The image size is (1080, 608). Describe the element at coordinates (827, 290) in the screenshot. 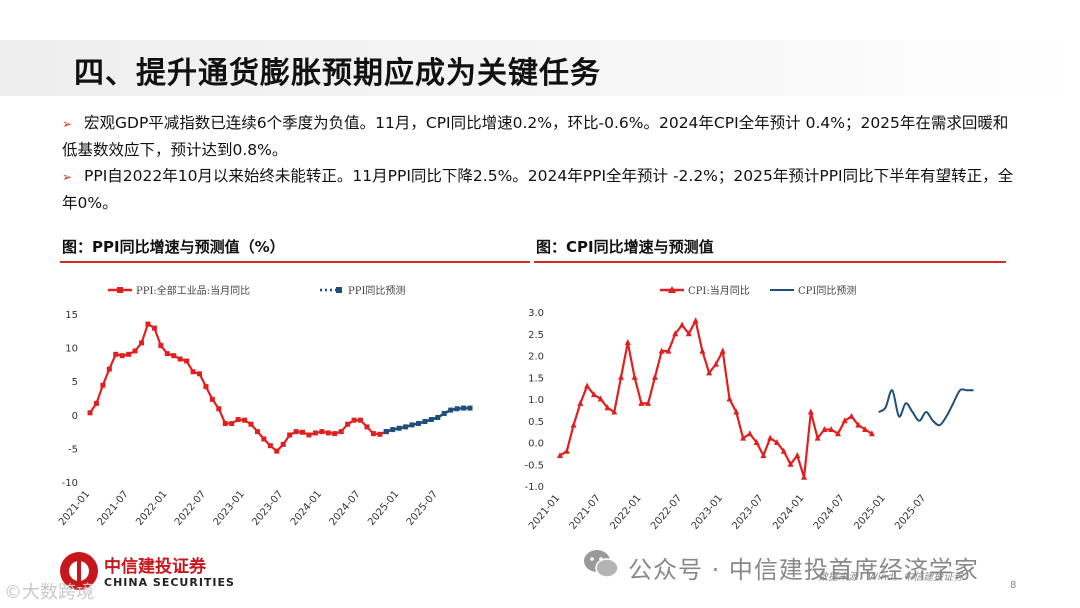

I see `legend-label: CPI同比预测` at that location.